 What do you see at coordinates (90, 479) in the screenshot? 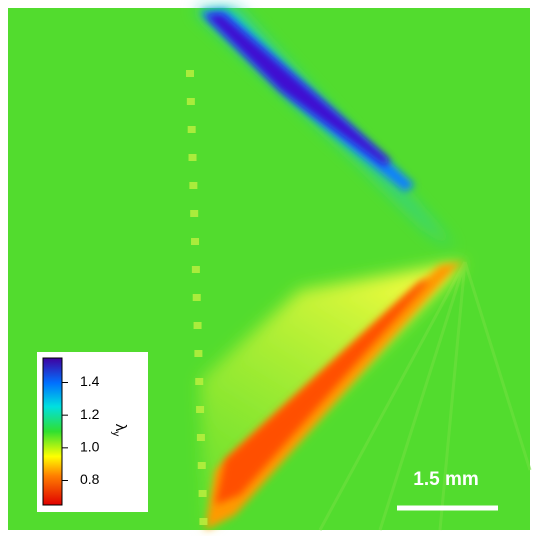
I see `colorbar-tick-label: 0.8` at bounding box center [90, 479].